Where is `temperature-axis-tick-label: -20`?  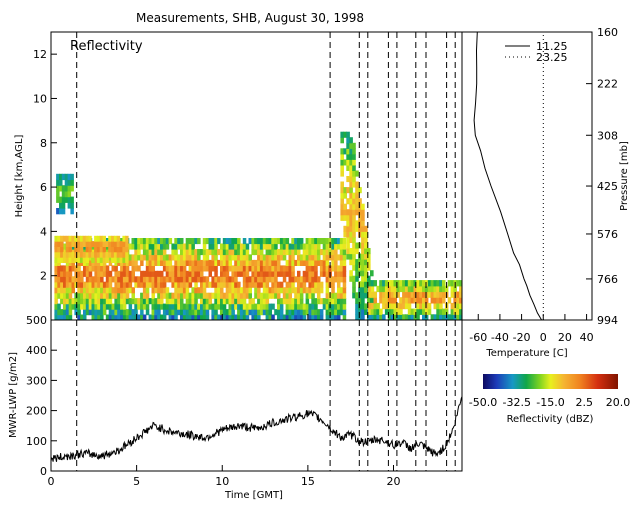
temperature-axis-tick-label: -20 is located at coordinates (522, 337).